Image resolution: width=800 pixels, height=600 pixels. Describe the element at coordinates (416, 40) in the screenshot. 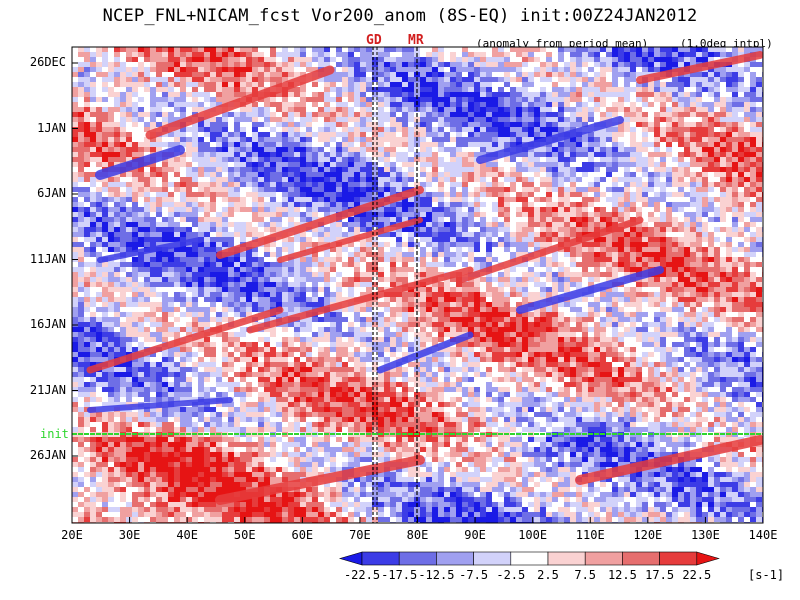

I see `marker-label-mr: MR` at that location.